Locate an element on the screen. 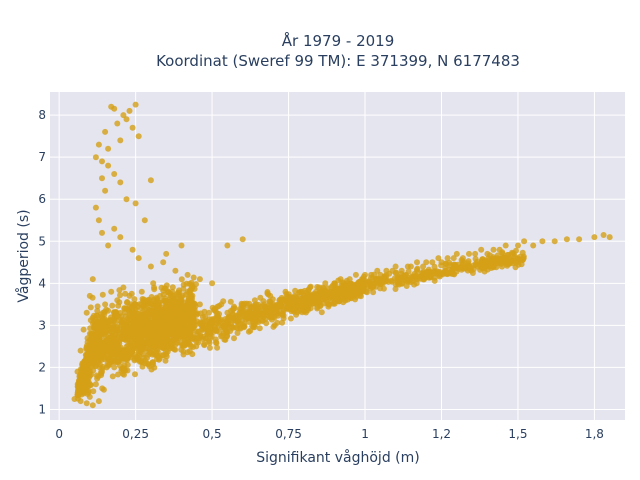 This screenshot has height=480, width=640. x-tick-label-5: 1,2 is located at coordinates (441, 434).